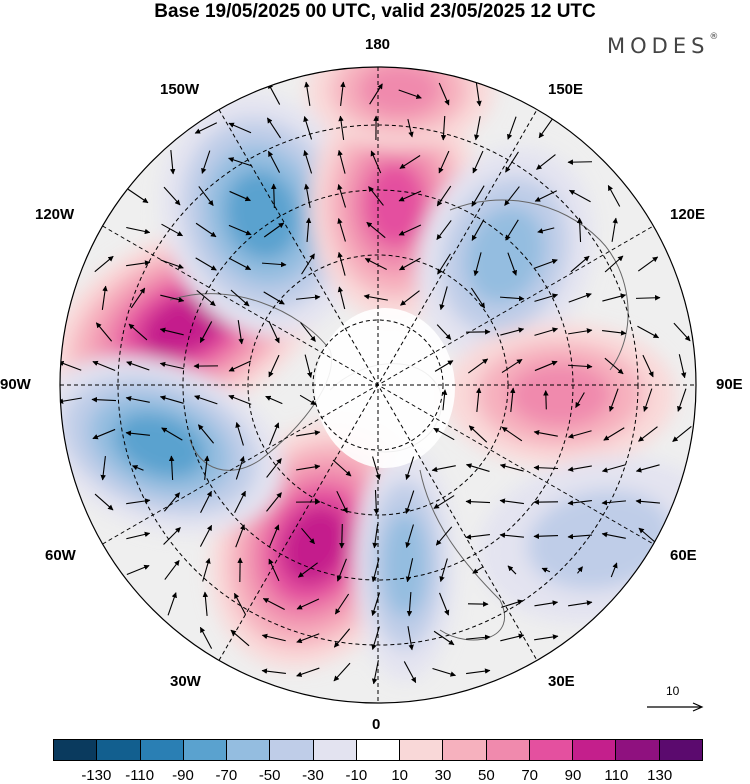  Describe the element at coordinates (729, 384) in the screenshot. I see `lon-label-90e: 90E` at that location.